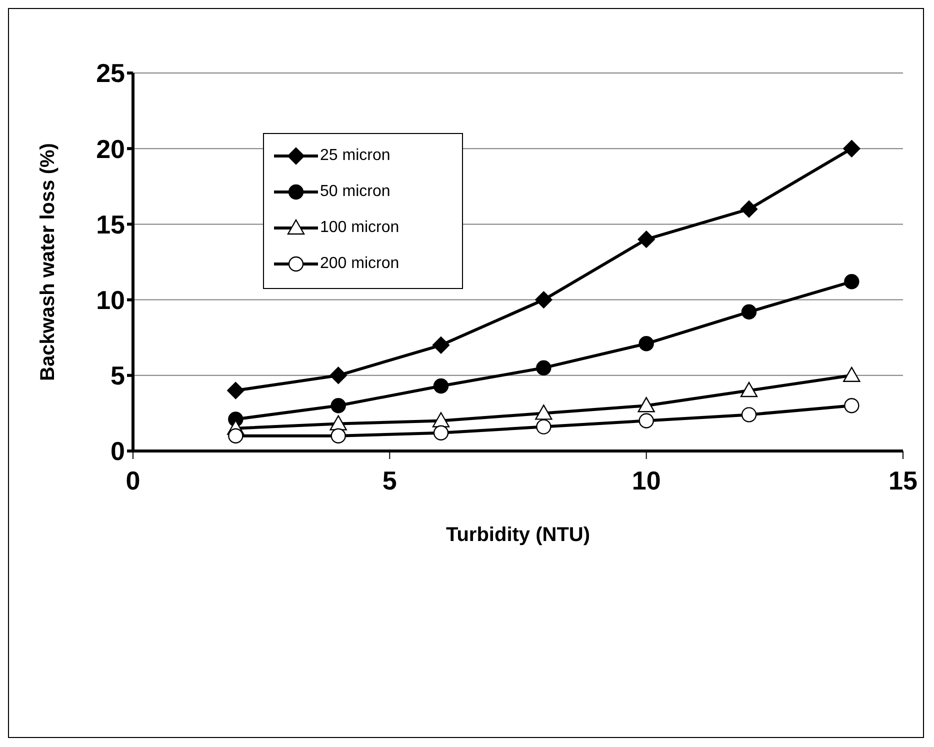  I want to click on legend-label: 200 micron, so click(360, 264).